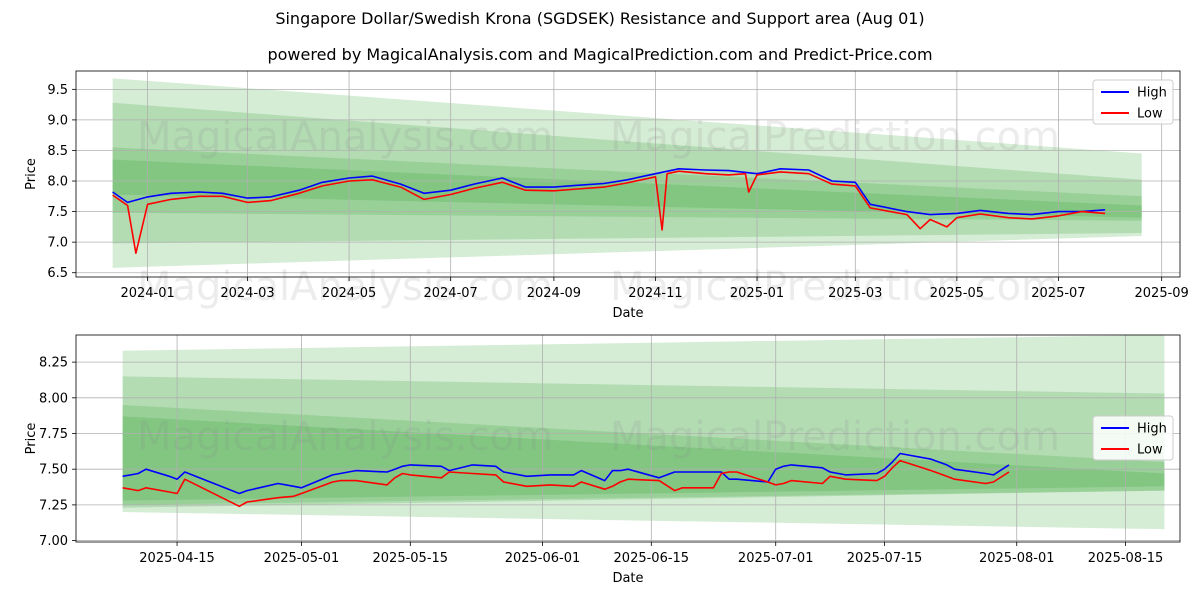 This screenshot has width=1200, height=600. What do you see at coordinates (57, 212) in the screenshot?
I see `y-tick-label: 7.5` at bounding box center [57, 212].